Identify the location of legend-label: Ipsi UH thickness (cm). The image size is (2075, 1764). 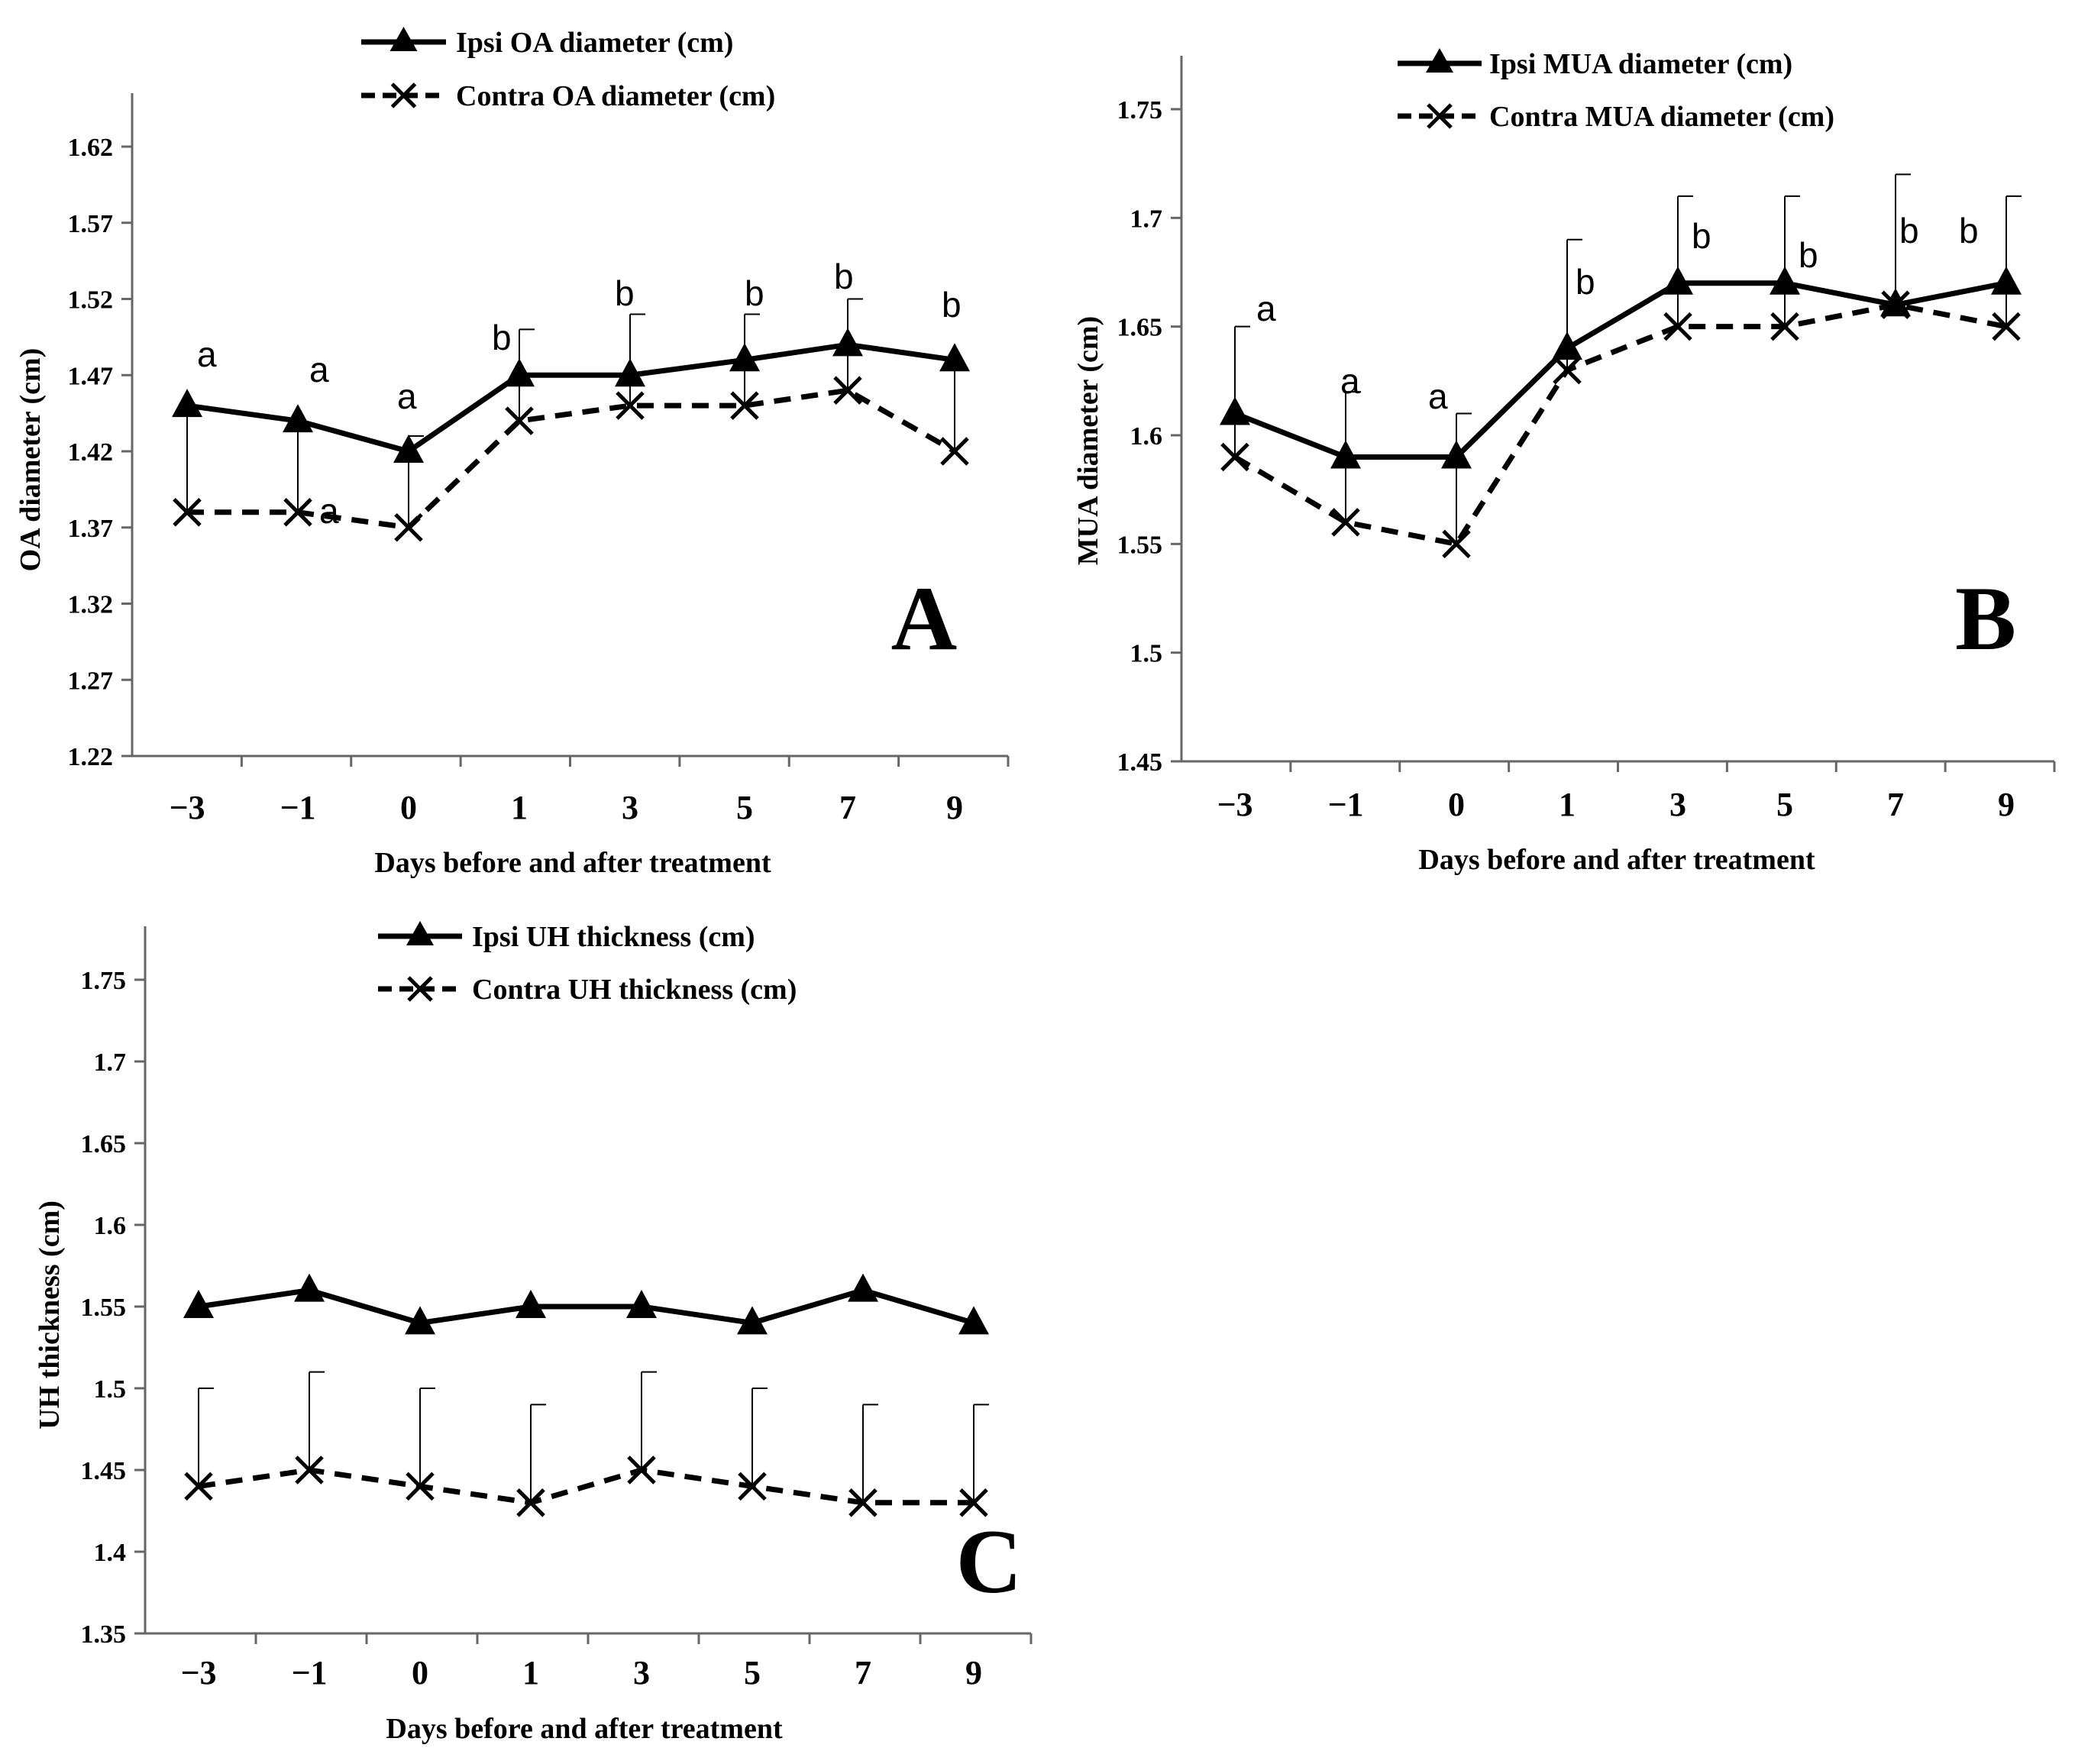
(614, 937).